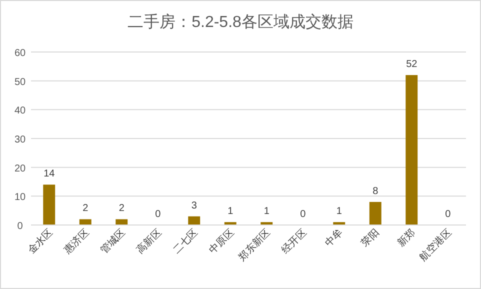 The width and height of the screenshot is (481, 289). Describe the element at coordinates (20, 111) in the screenshot. I see `y-tick-label: 40` at that location.